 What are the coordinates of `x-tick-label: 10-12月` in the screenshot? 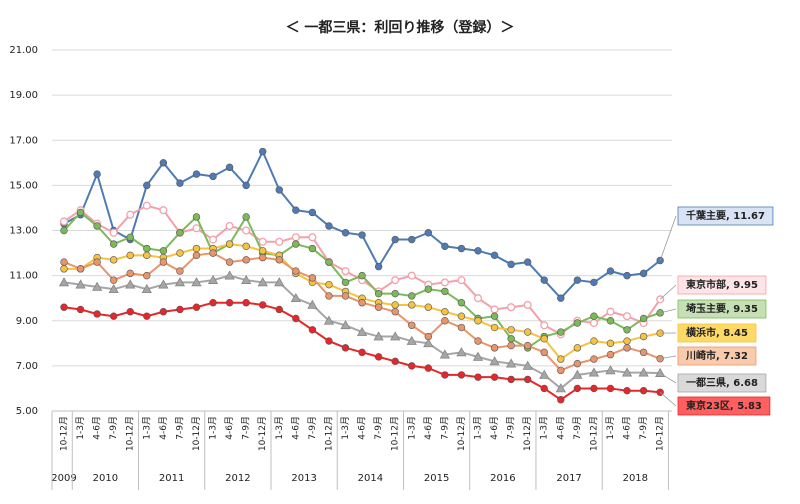 It's located at (64, 433).